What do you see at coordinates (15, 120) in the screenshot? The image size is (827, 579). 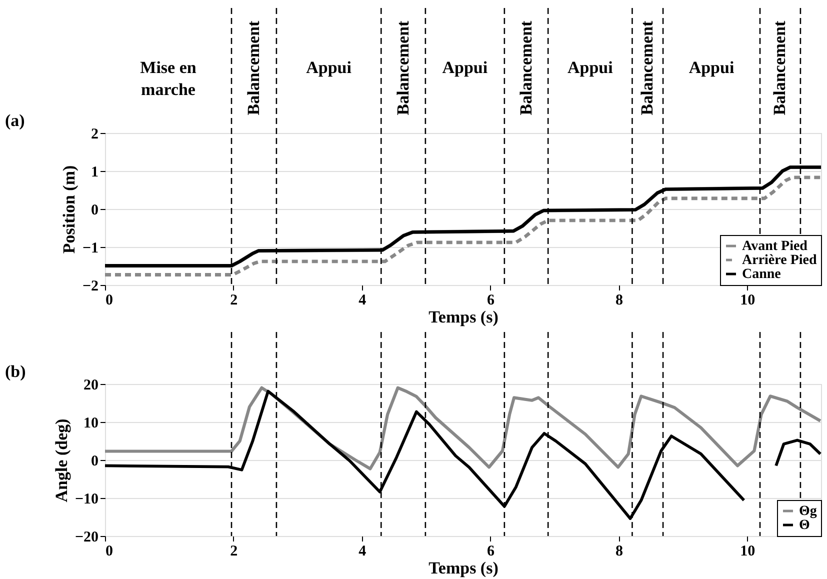 I see `chart-title: (a)` at bounding box center [15, 120].